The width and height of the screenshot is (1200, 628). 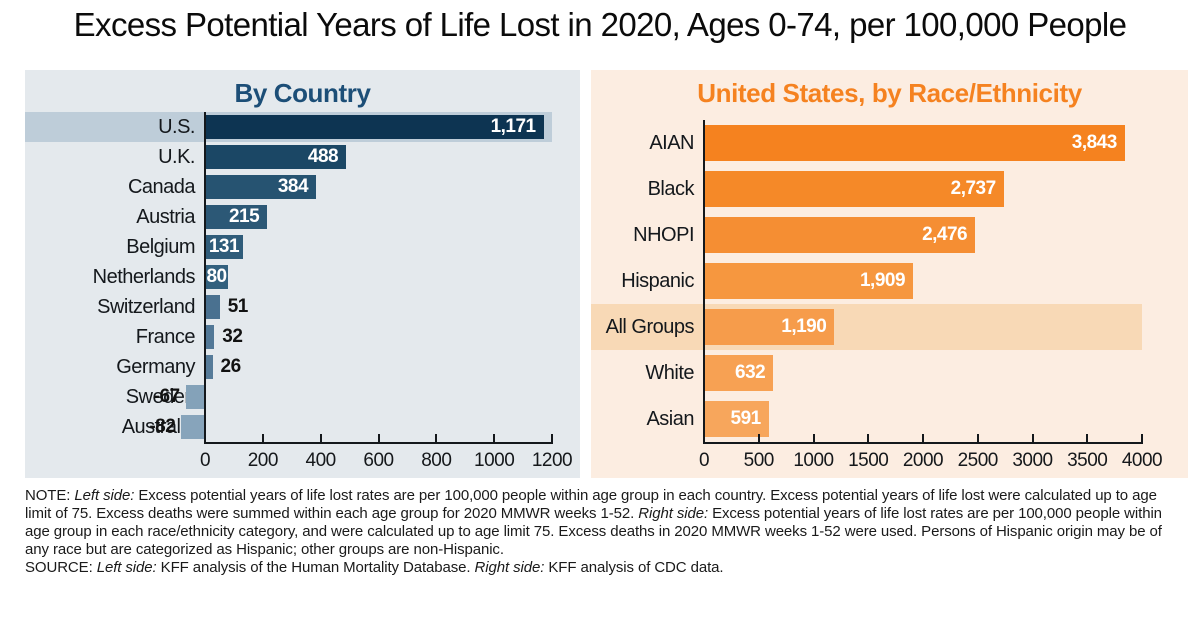 I want to click on axis-tick-label: 600, so click(x=378, y=460).